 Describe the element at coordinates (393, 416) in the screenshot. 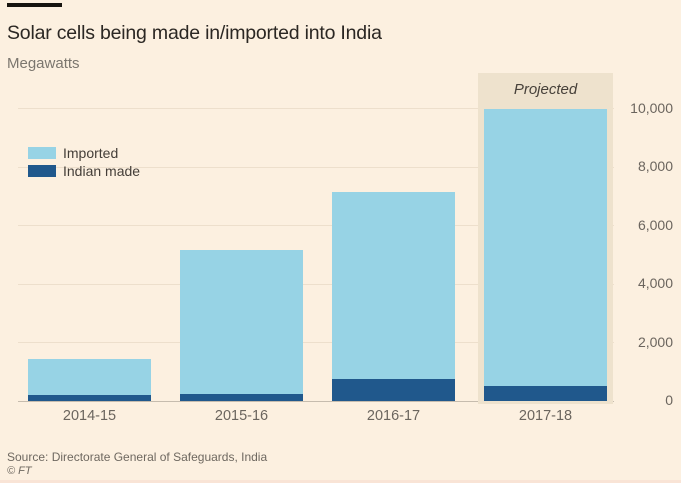

I see `x-tick-label: 2016-17` at that location.